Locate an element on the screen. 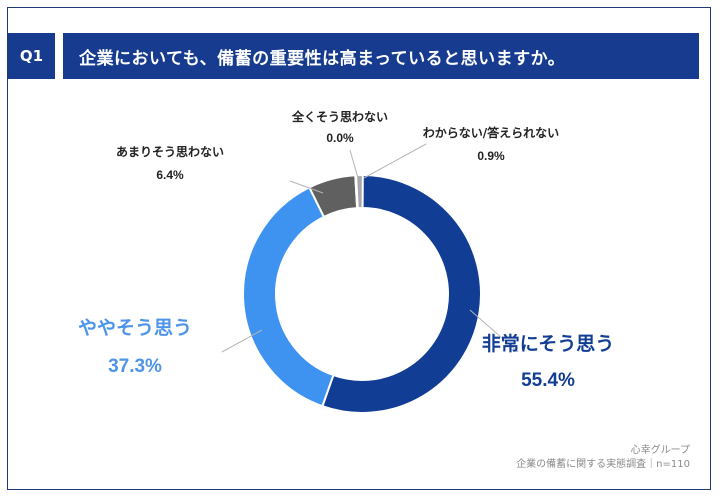 This screenshot has height=498, width=720. value-label-not-really: 6.4% is located at coordinates (170, 175).